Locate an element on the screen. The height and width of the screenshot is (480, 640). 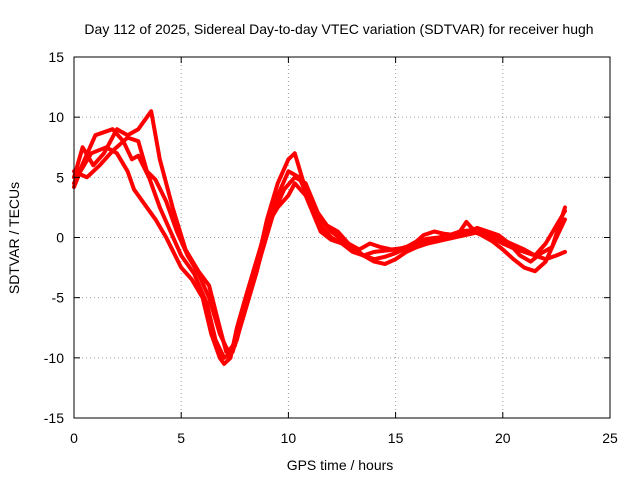
y-tick-label: 10 is located at coordinates (56, 117).